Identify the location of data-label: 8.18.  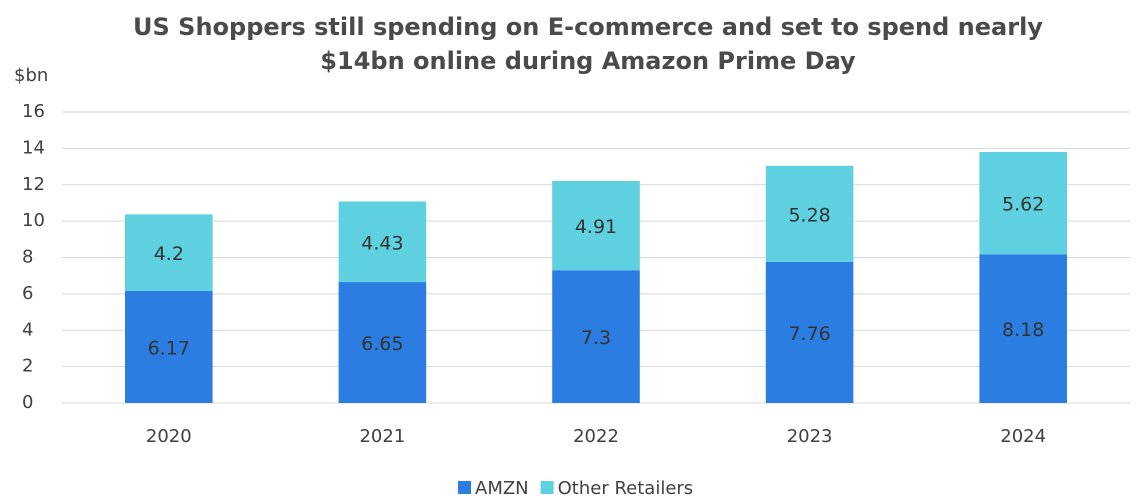
(1023, 330).